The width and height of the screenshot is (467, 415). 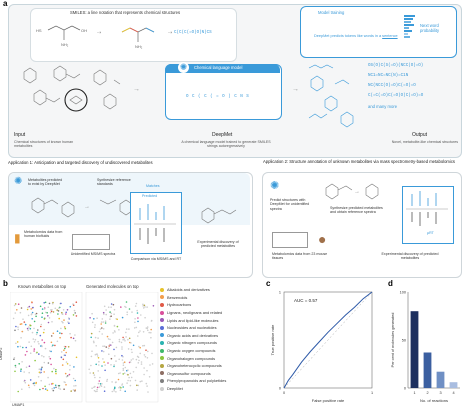 I want to click on output-smiles-2: NC1=NC=NC(N)=C1N, so click(x=388, y=76).